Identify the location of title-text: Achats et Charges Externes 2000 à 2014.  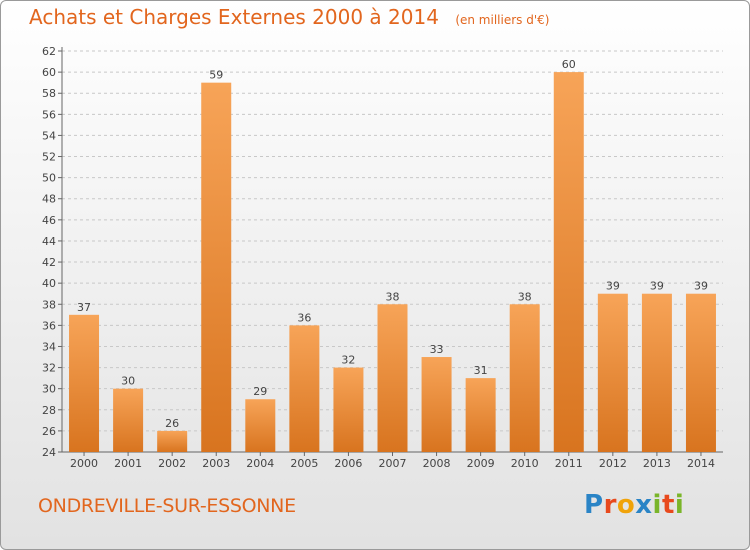
(234, 17).